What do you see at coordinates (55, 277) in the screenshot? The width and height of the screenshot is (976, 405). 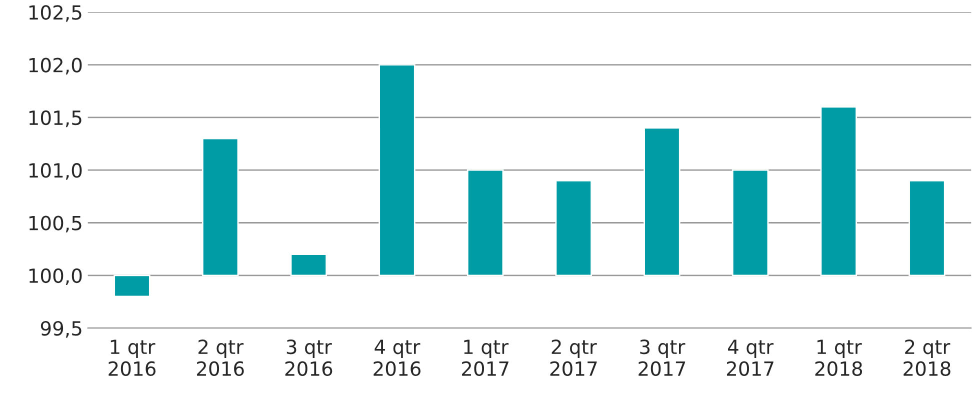 I see `y-tick-label: 100,0` at bounding box center [55, 277].